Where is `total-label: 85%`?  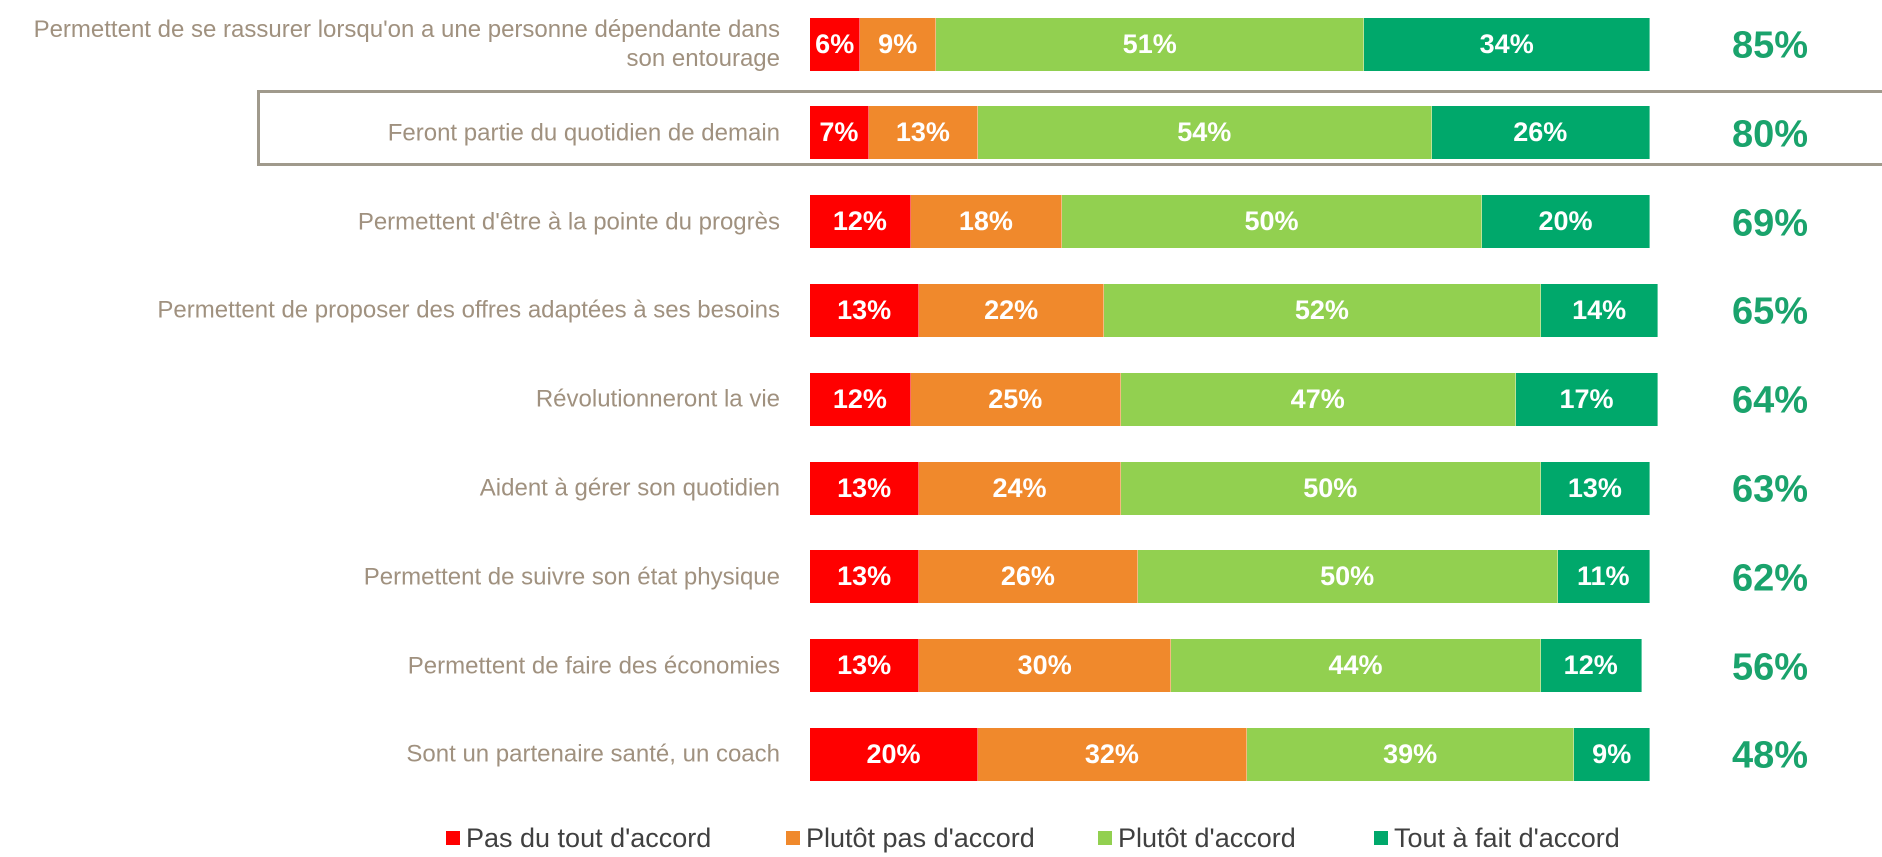
total-label: 85% is located at coordinates (1770, 45).